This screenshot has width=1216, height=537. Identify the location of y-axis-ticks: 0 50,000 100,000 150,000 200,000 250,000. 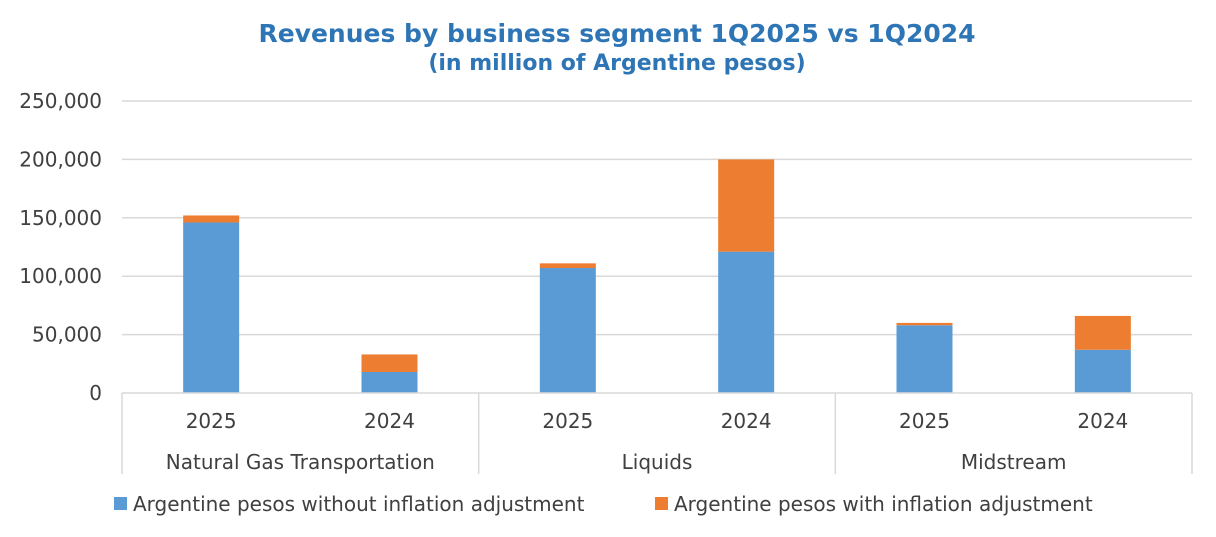
(60, 247).